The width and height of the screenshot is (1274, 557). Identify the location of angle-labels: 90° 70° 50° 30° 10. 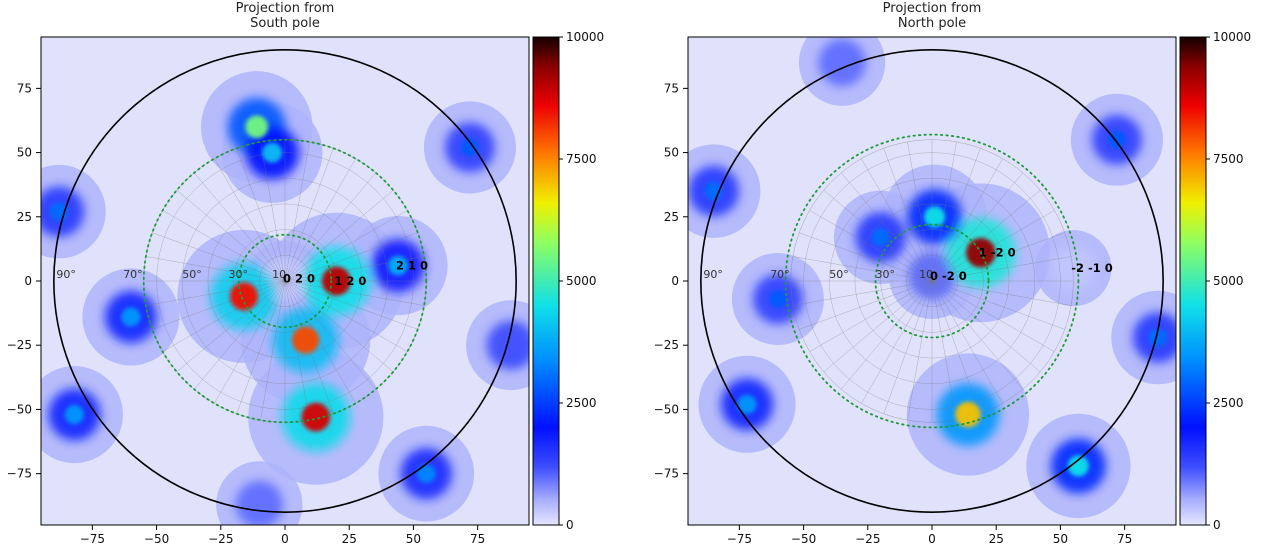
(818, 274).